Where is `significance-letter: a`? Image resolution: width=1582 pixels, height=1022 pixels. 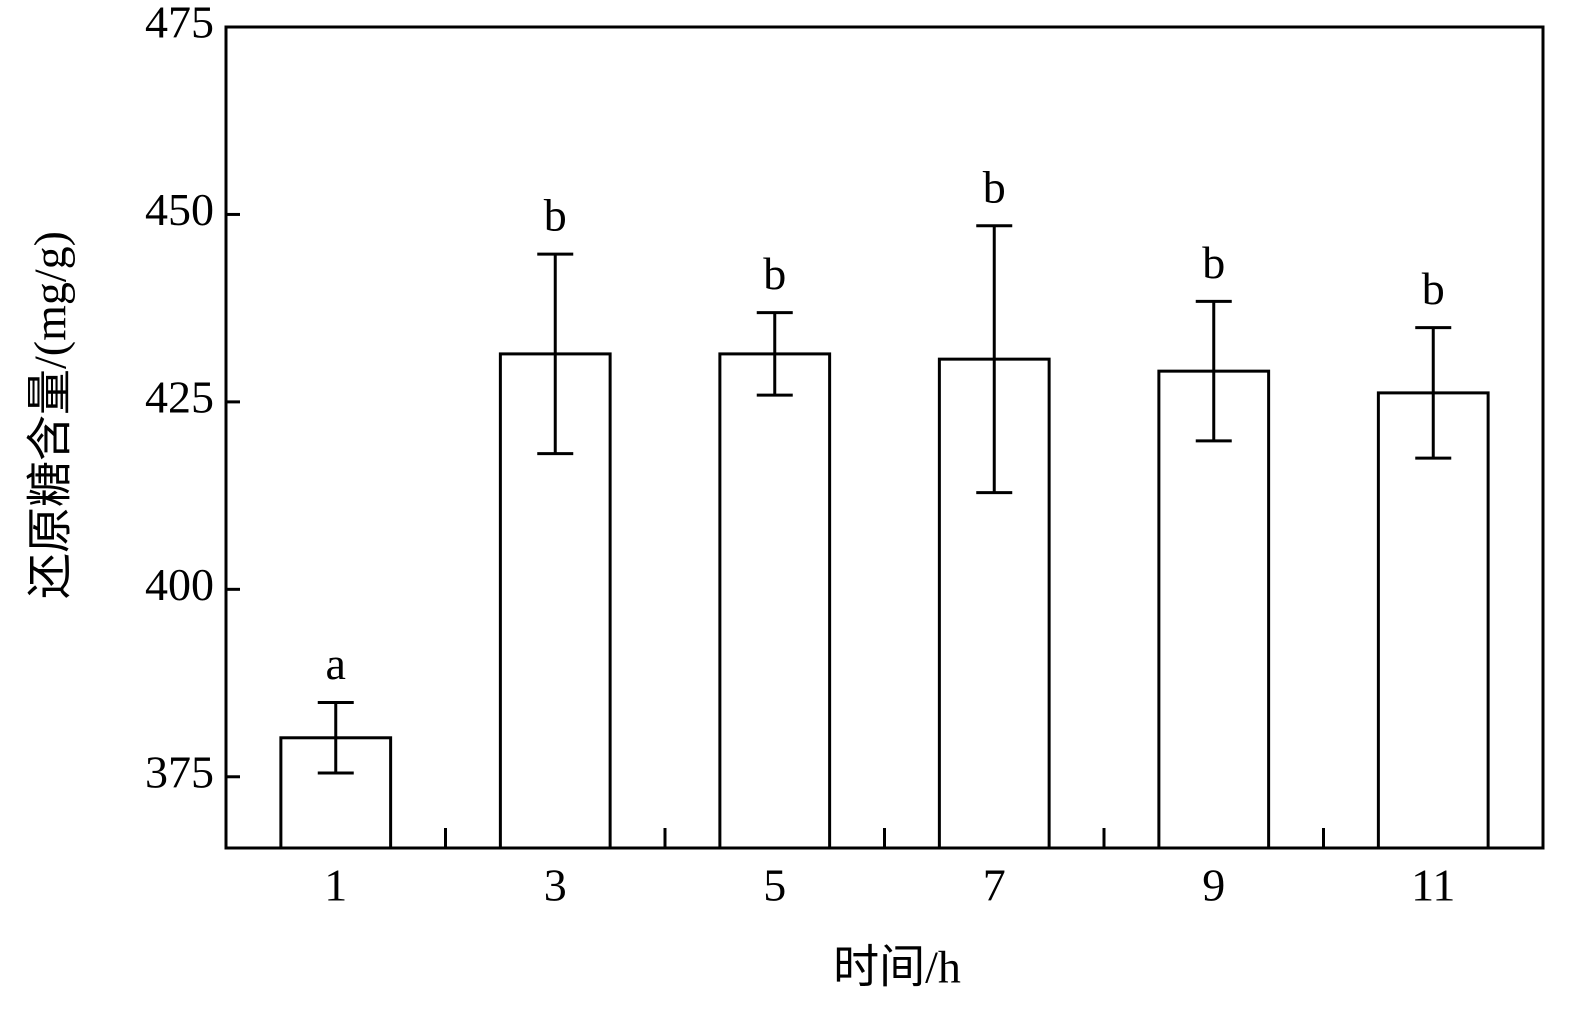 significance-letter: a is located at coordinates (336, 663).